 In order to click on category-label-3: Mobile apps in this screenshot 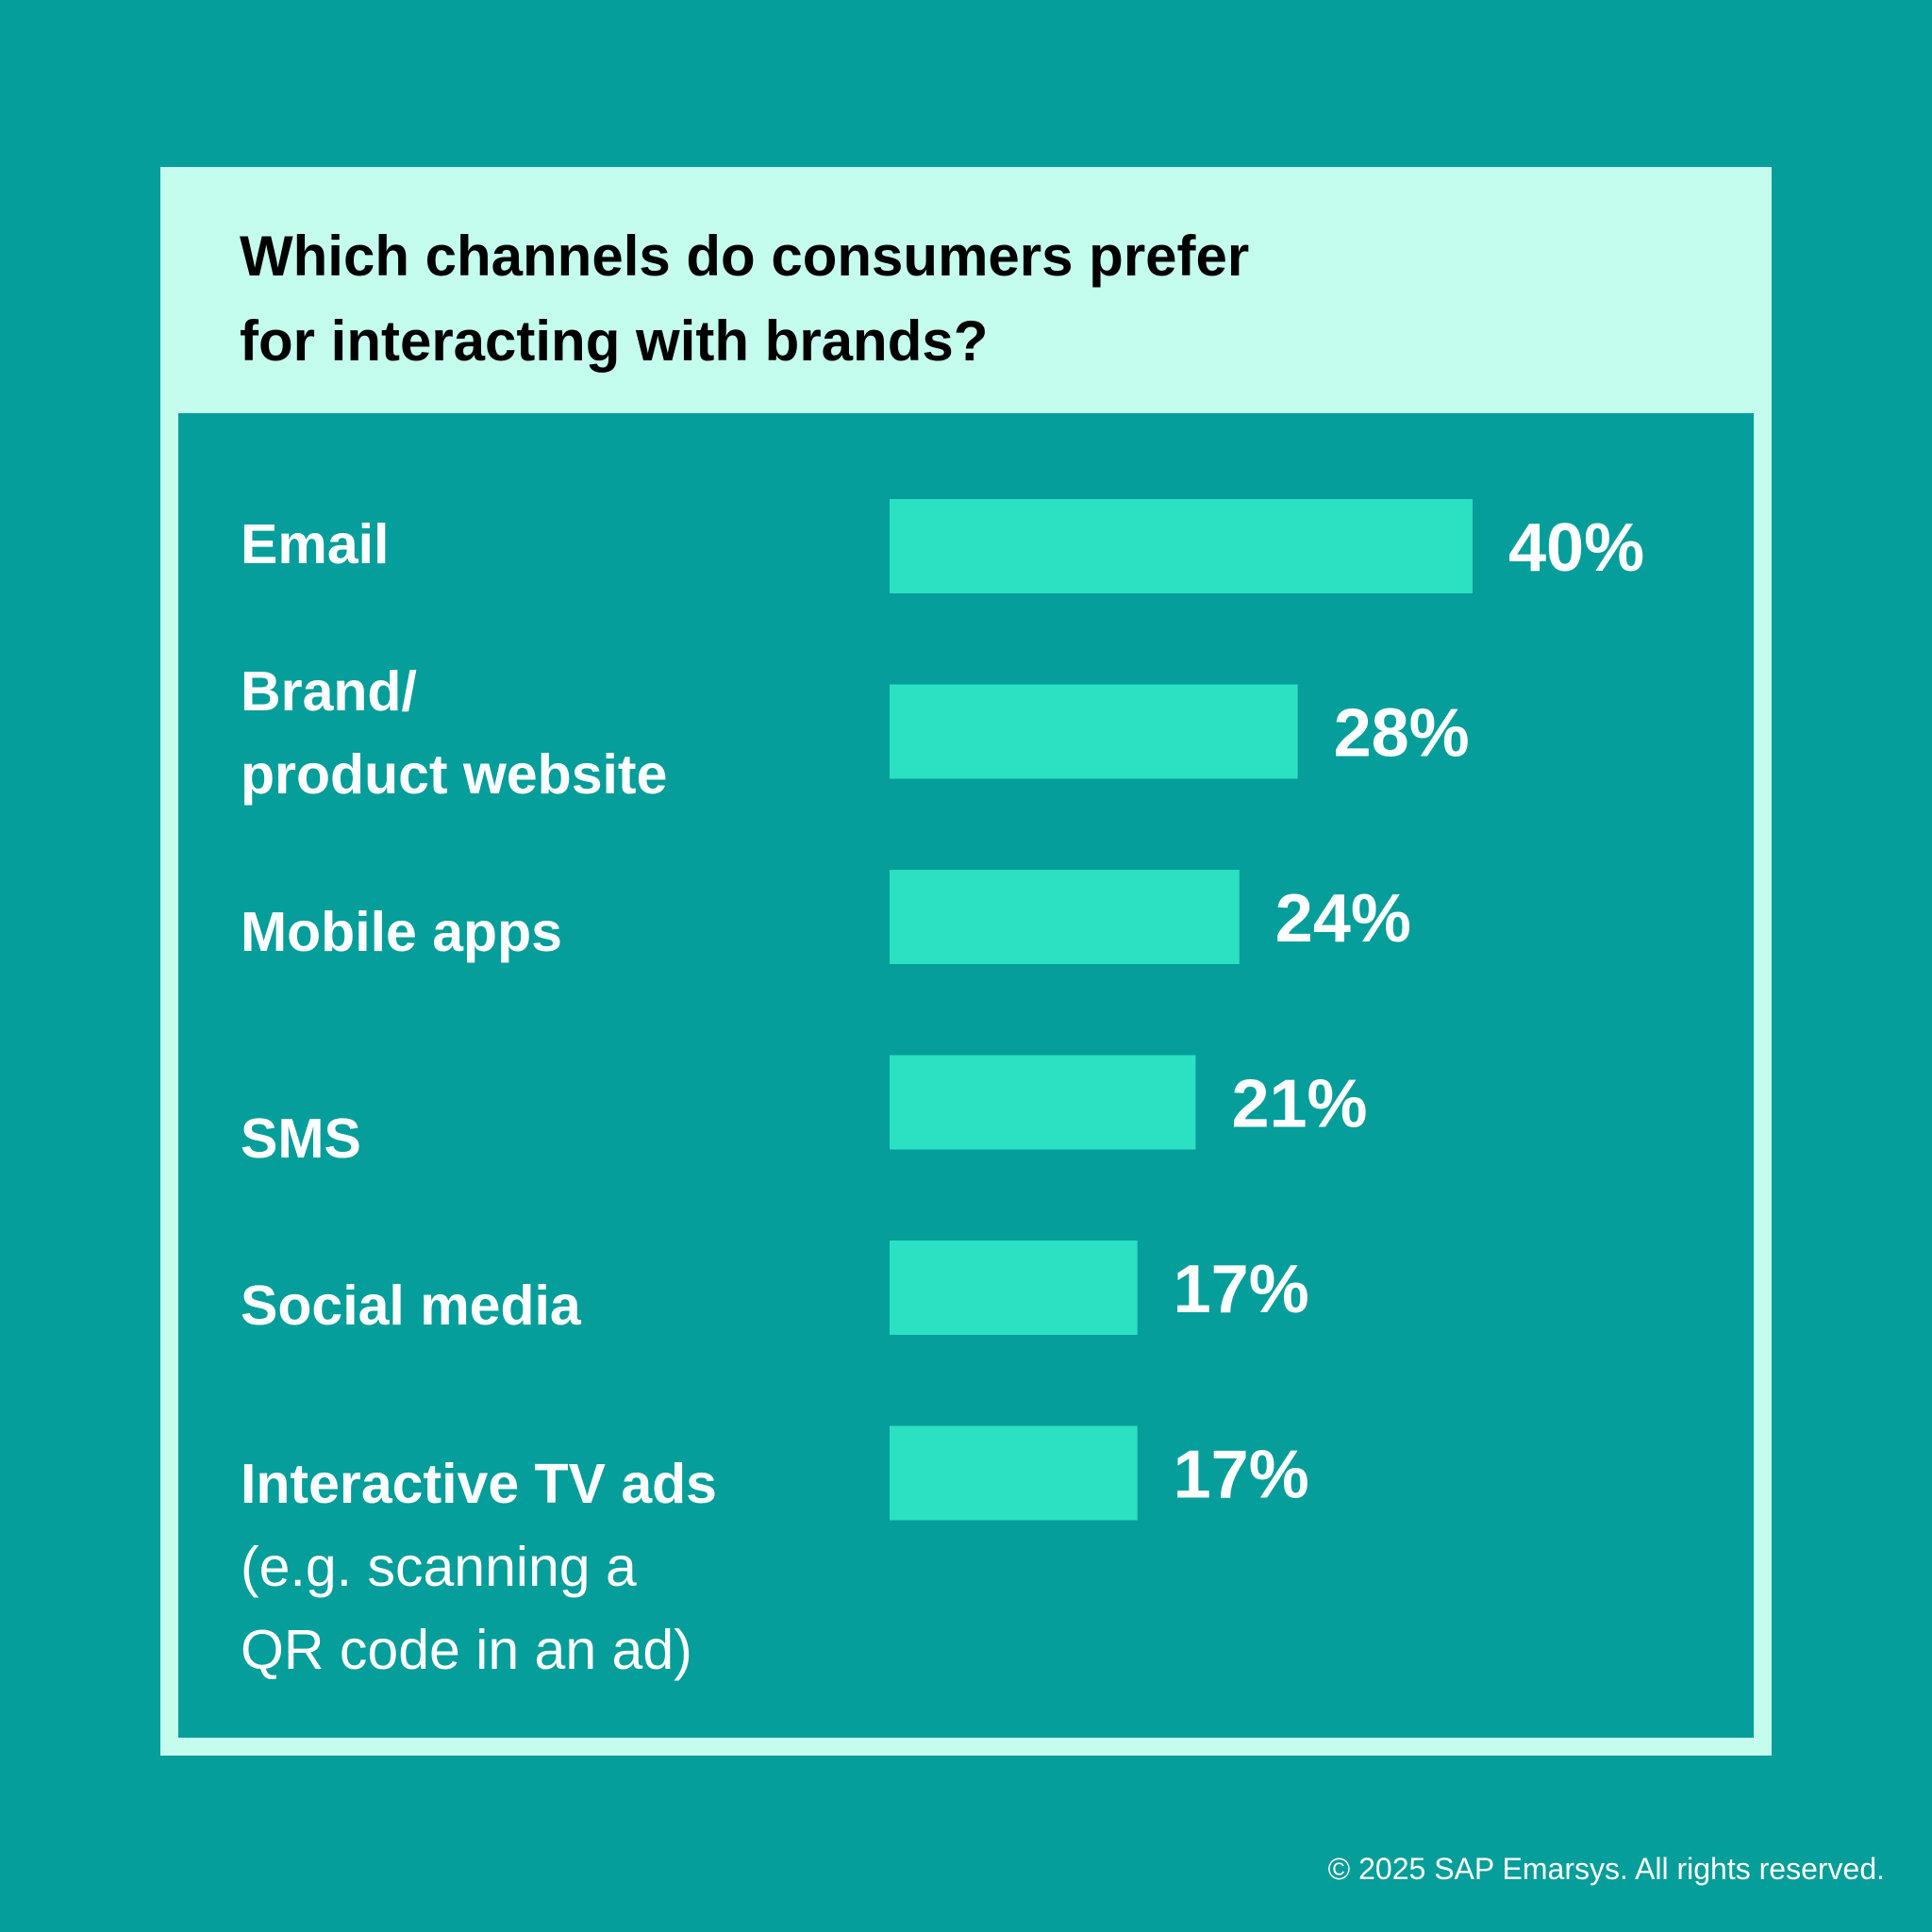, I will do `click(402, 932)`.